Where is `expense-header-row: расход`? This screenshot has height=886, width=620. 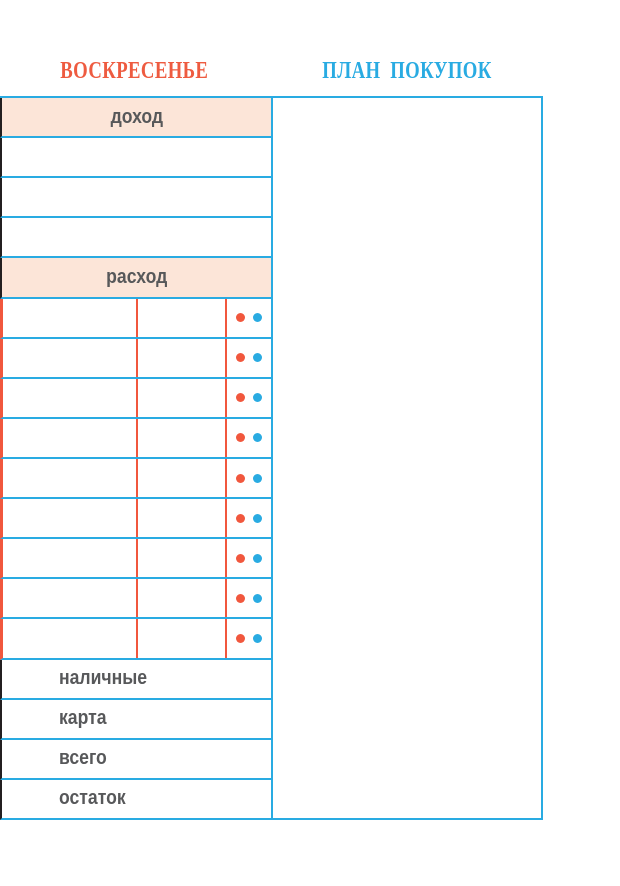
expense-header-row: расход is located at coordinates (135, 278).